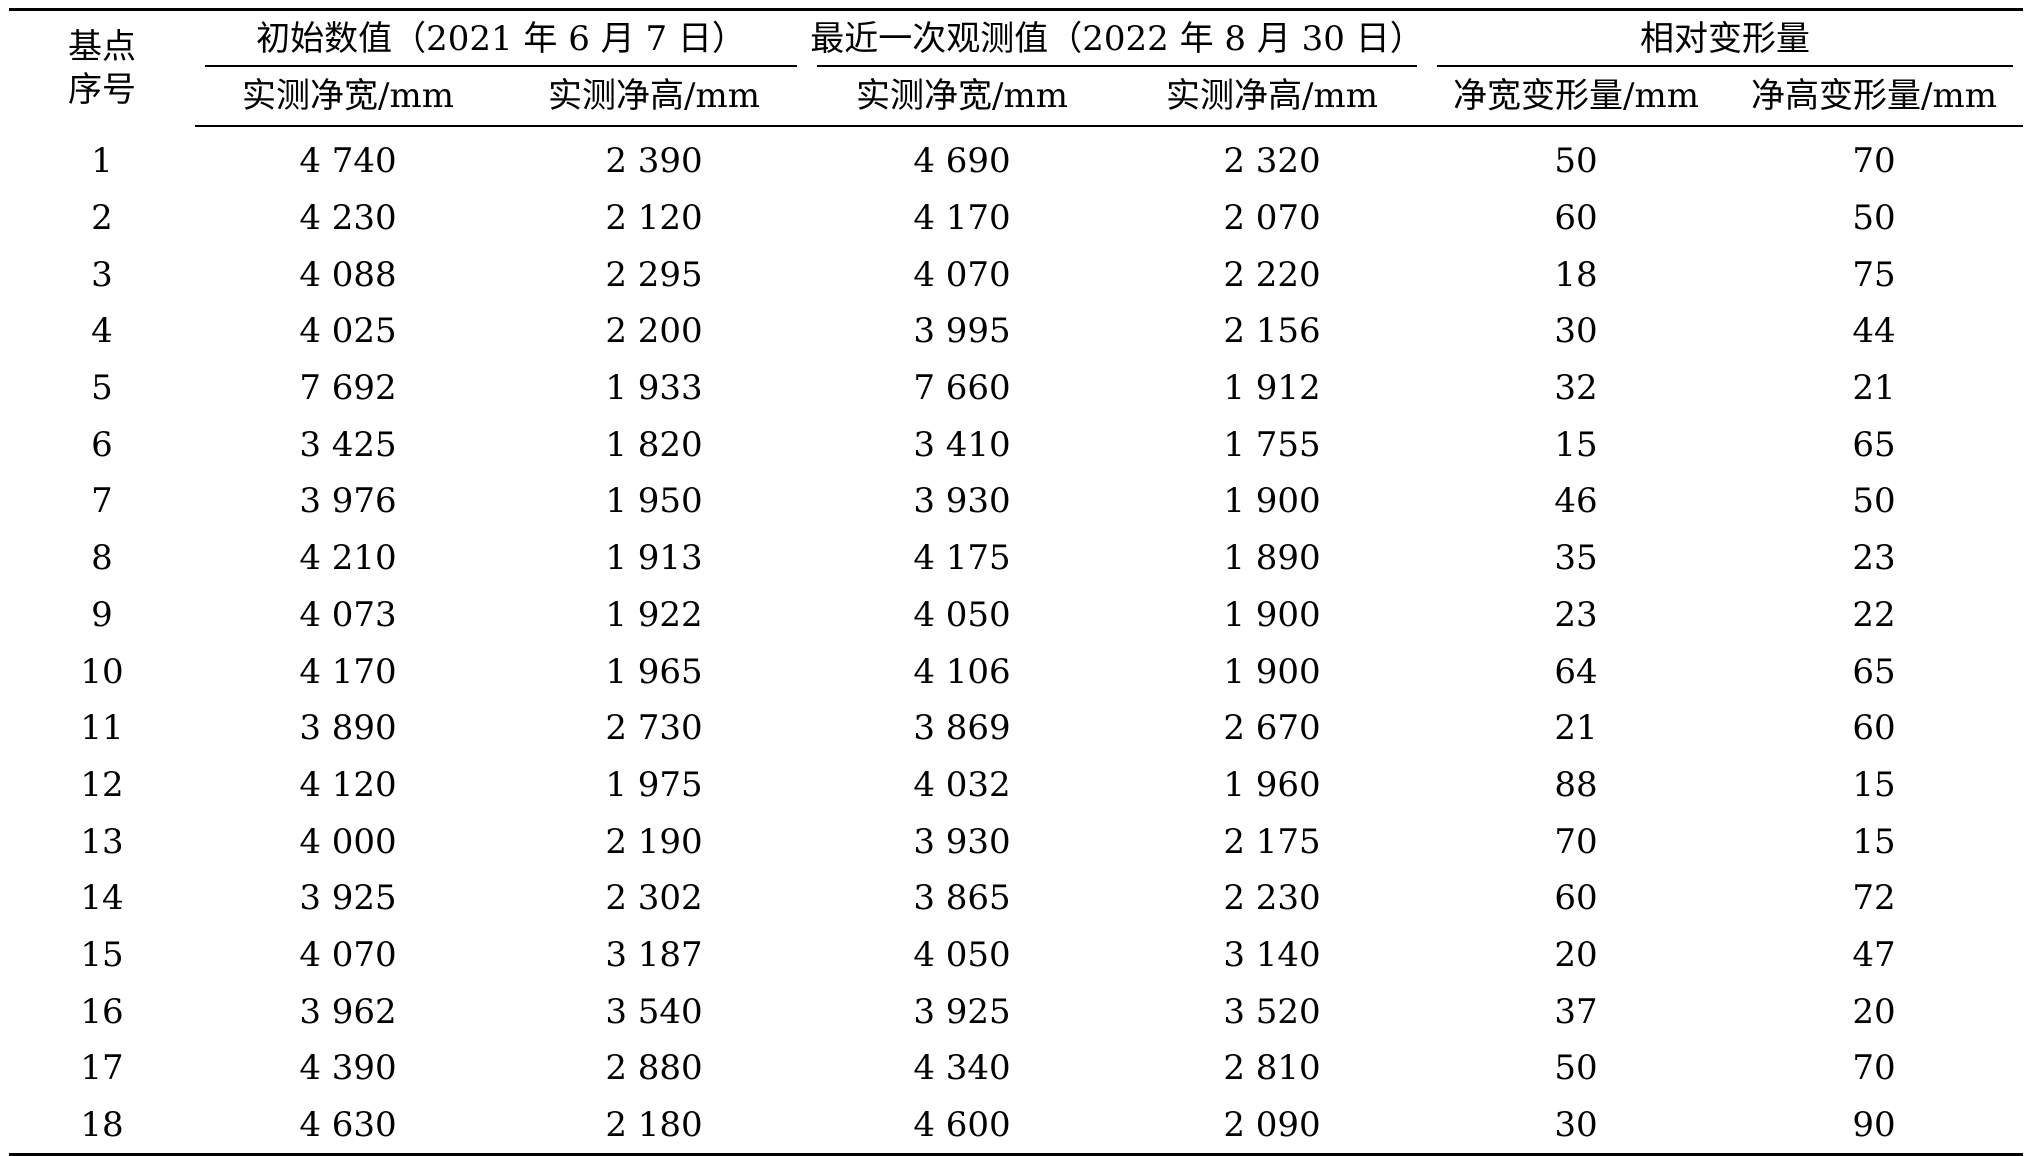  What do you see at coordinates (348, 97) in the screenshot?
I see `subheader-initial-width: 实测净宽/mm` at bounding box center [348, 97].